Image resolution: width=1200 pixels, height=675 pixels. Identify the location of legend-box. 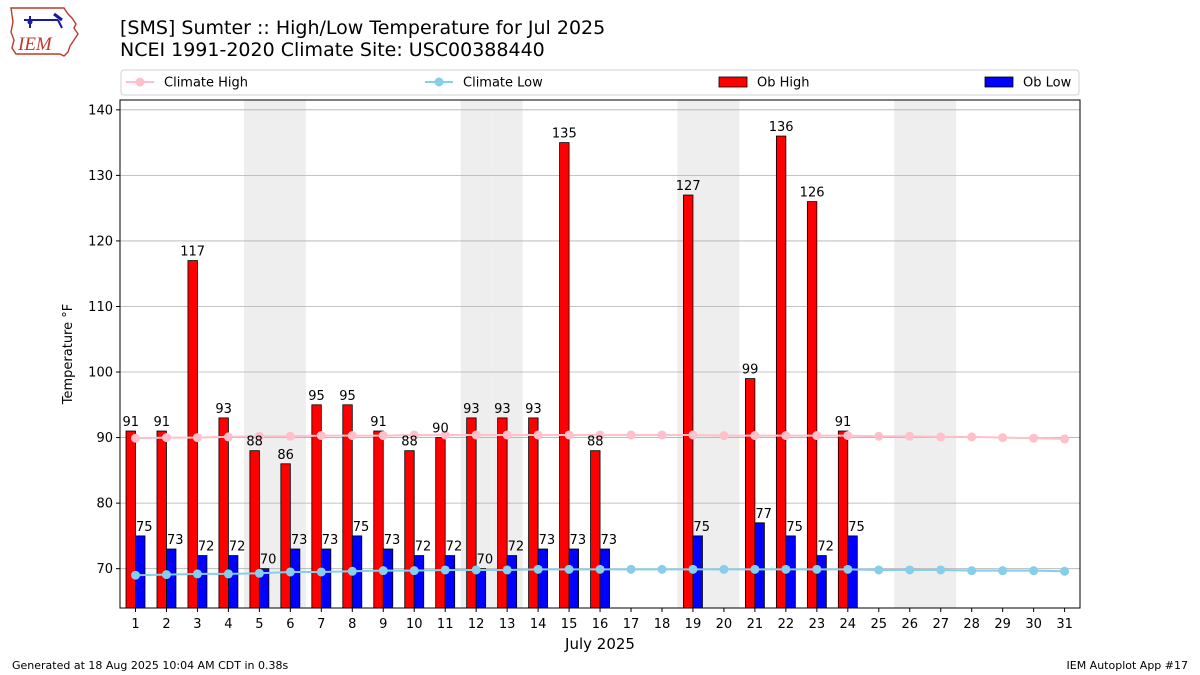
(600, 82).